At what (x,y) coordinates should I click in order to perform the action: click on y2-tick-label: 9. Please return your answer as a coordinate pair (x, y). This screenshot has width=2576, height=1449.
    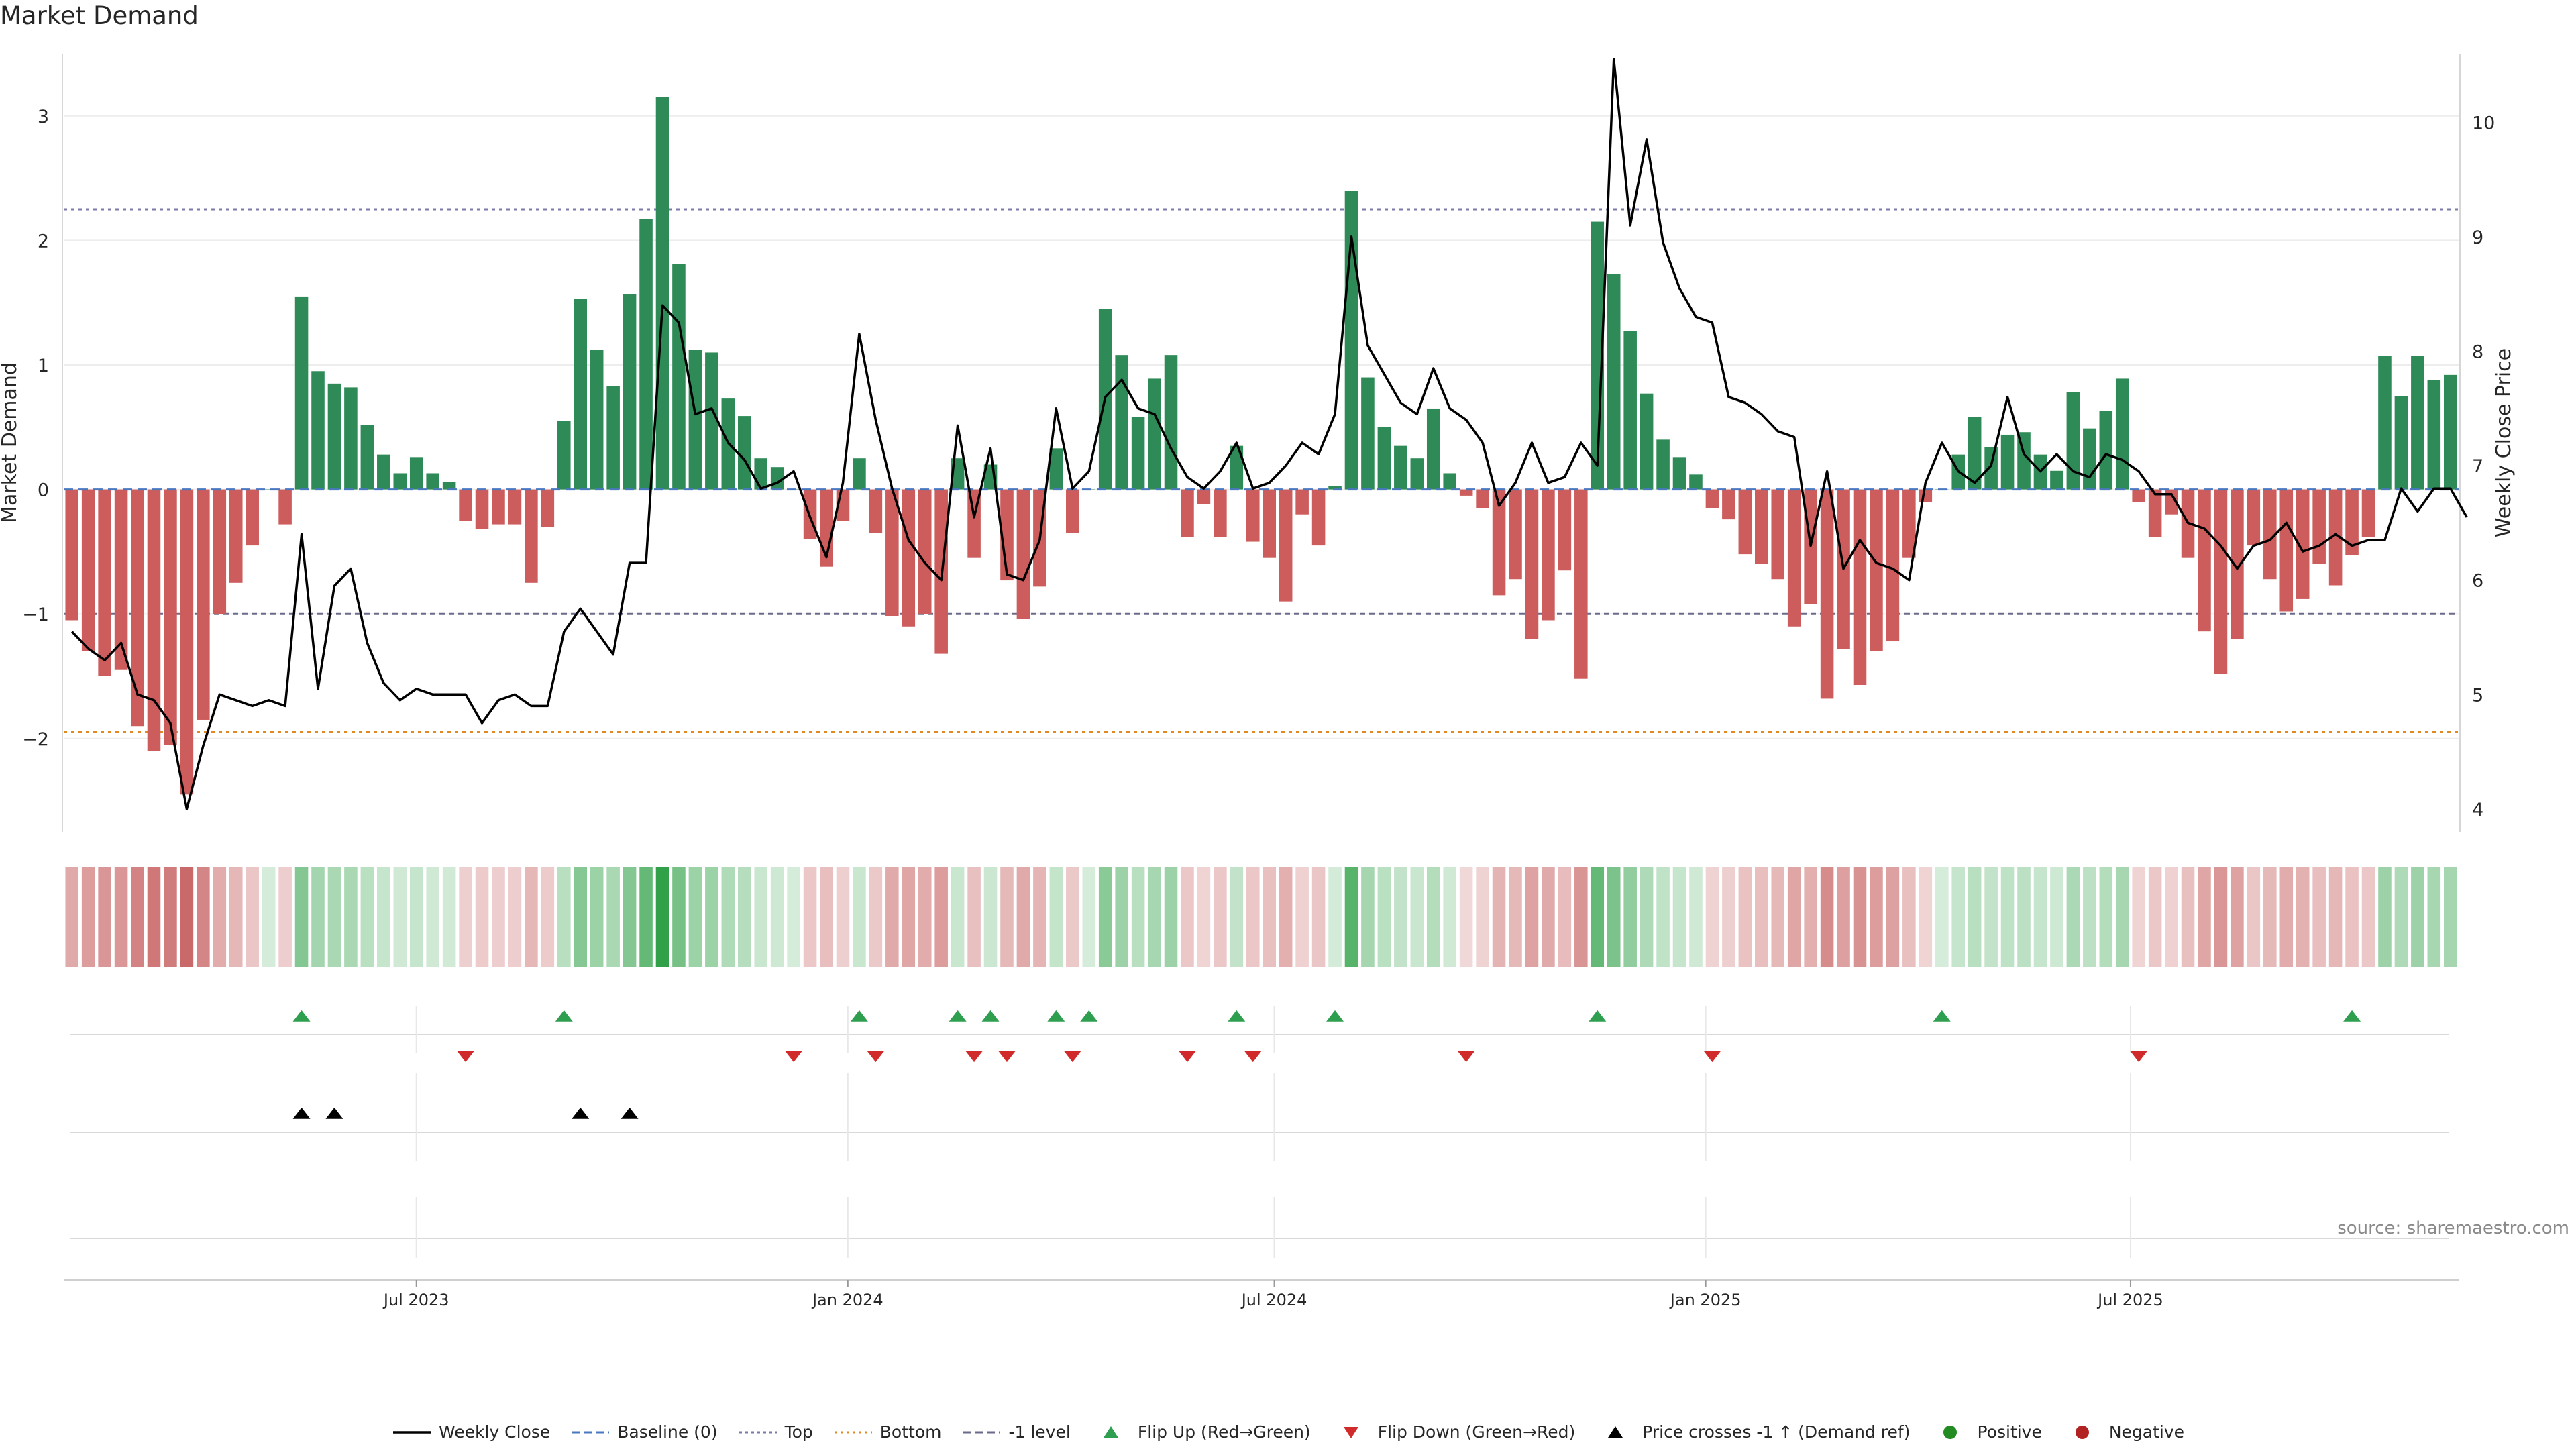
    Looking at the image, I should click on (2477, 237).